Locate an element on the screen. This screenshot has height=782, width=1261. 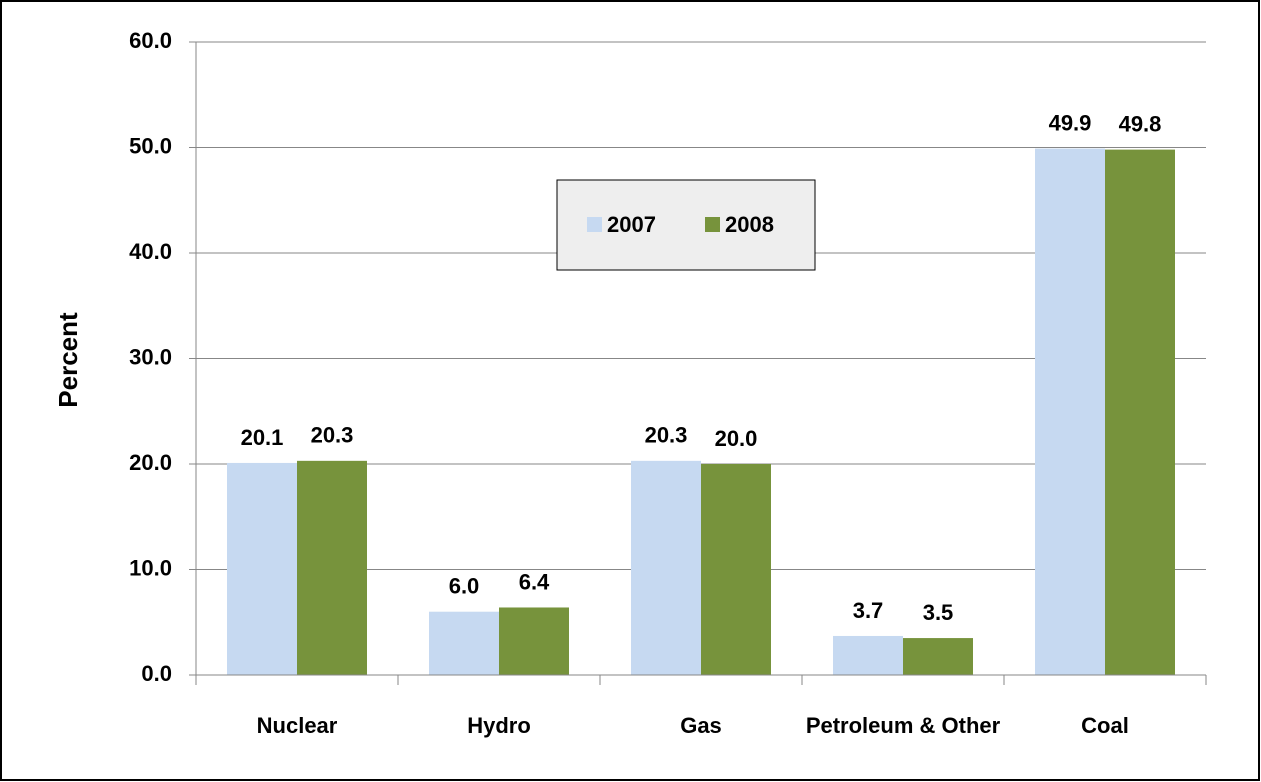
x-tick-label: Petroleum & Other is located at coordinates (903, 725).